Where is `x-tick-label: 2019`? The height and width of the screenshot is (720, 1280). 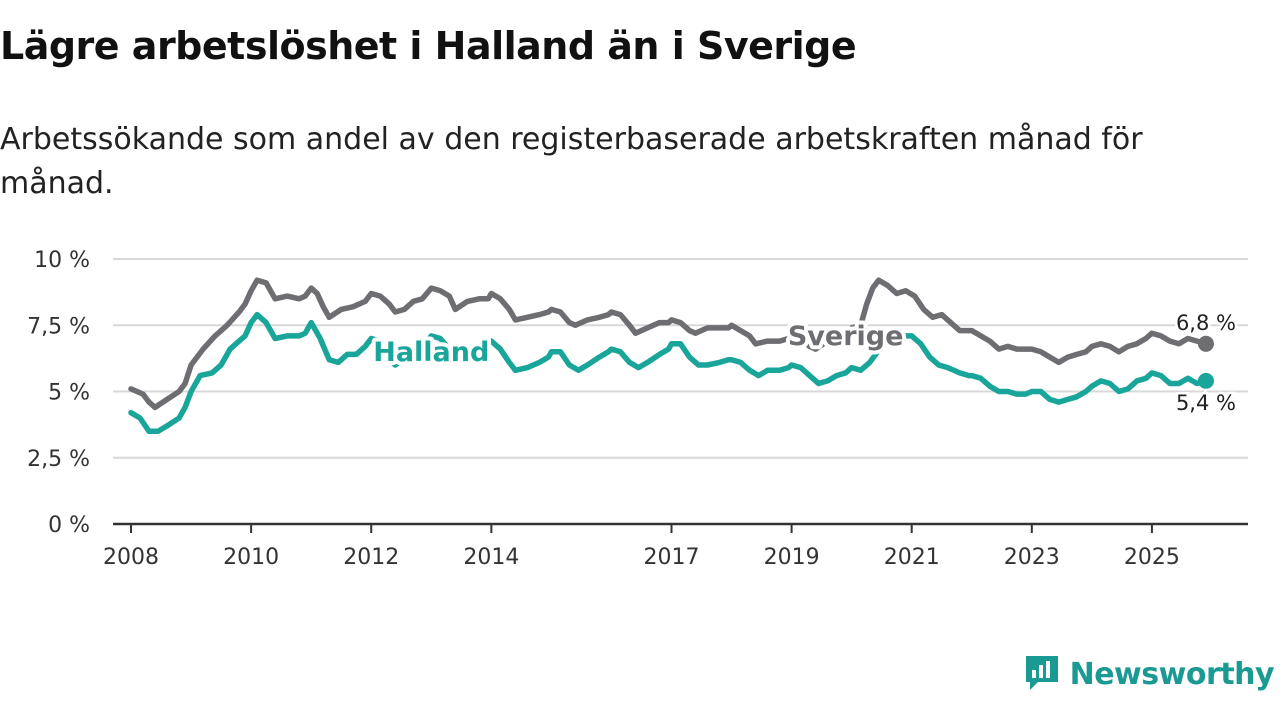 x-tick-label: 2019 is located at coordinates (792, 557).